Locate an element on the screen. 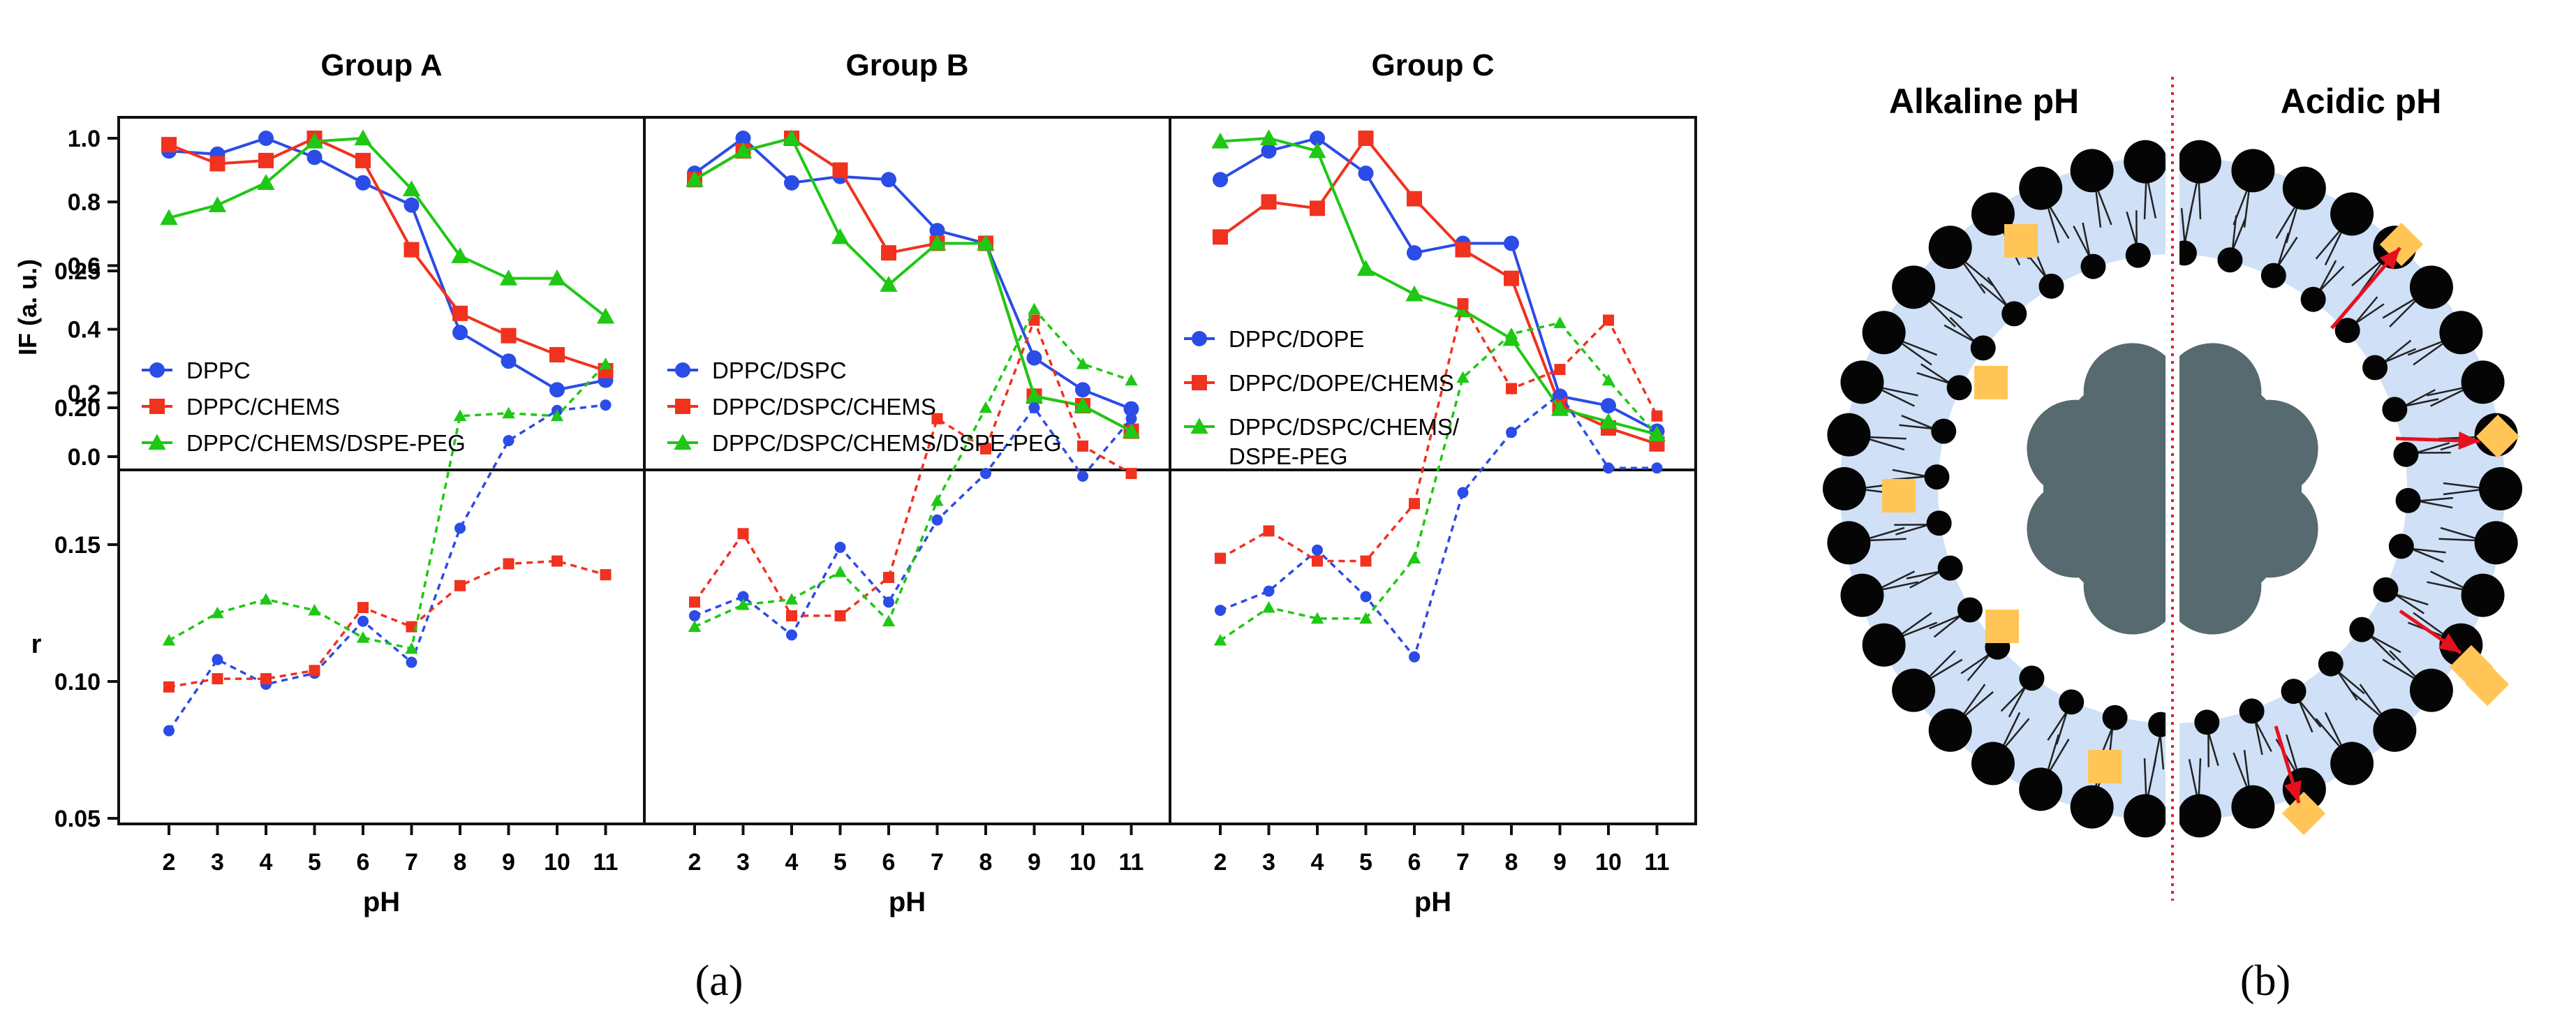  release-arrows is located at coordinates (2377, 525).